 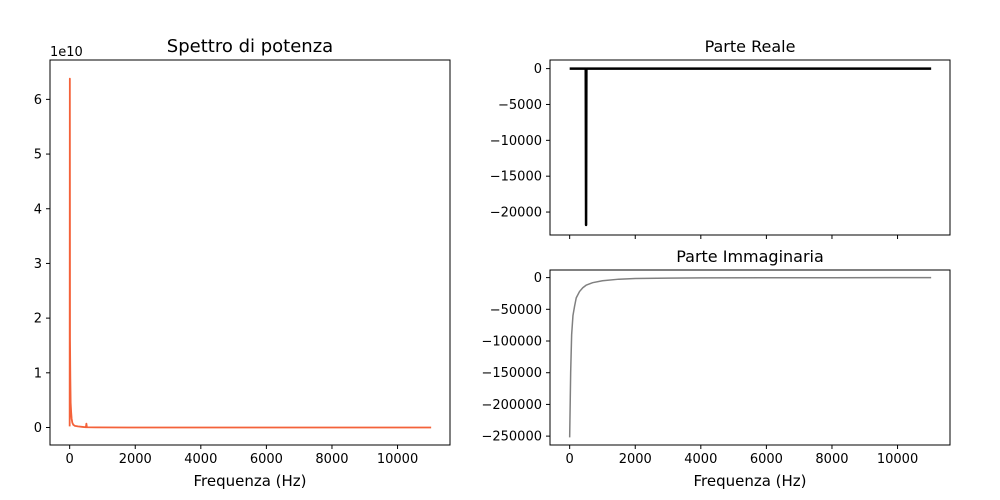 What do you see at coordinates (38, 373) in the screenshot?
I see `power-spectrum-y-tick-label: 1` at bounding box center [38, 373].